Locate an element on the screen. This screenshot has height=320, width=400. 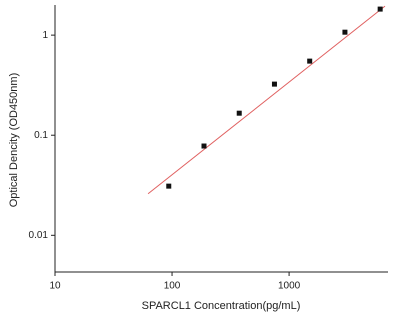
x-tick-label: 10 is located at coordinates (55, 286).